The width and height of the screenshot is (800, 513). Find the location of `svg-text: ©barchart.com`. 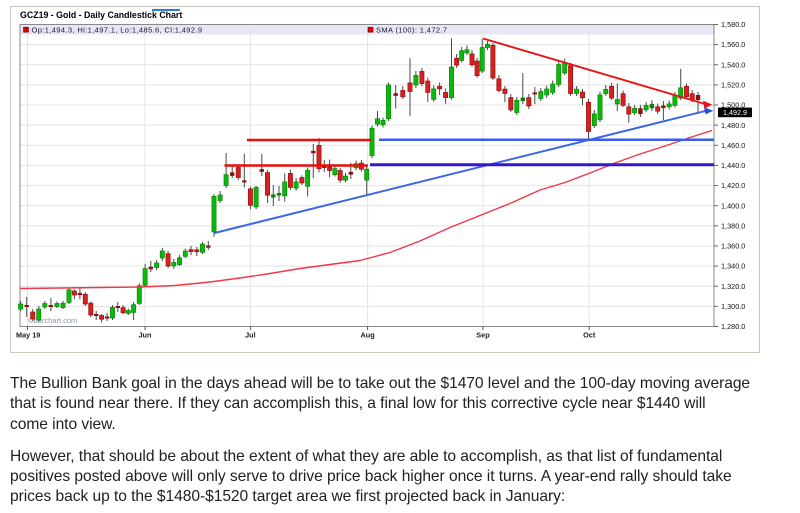

svg-text: ©barchart.com is located at coordinates (52, 320).